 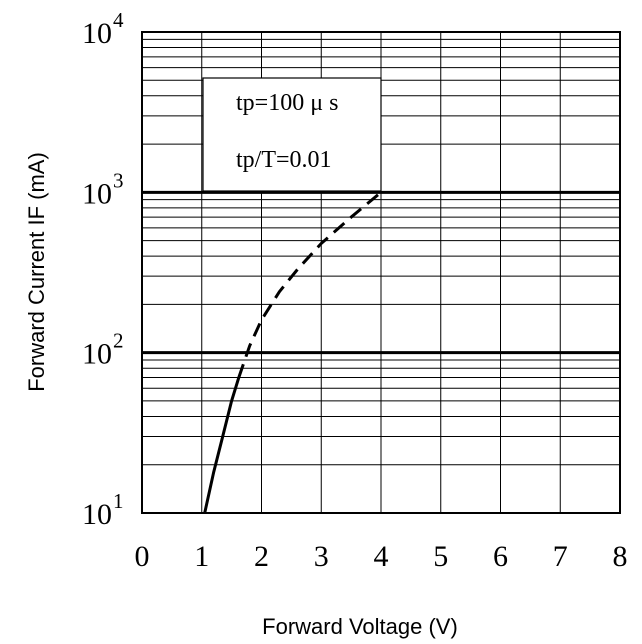 I want to click on y-tick-exponent: 1, so click(x=118, y=501).